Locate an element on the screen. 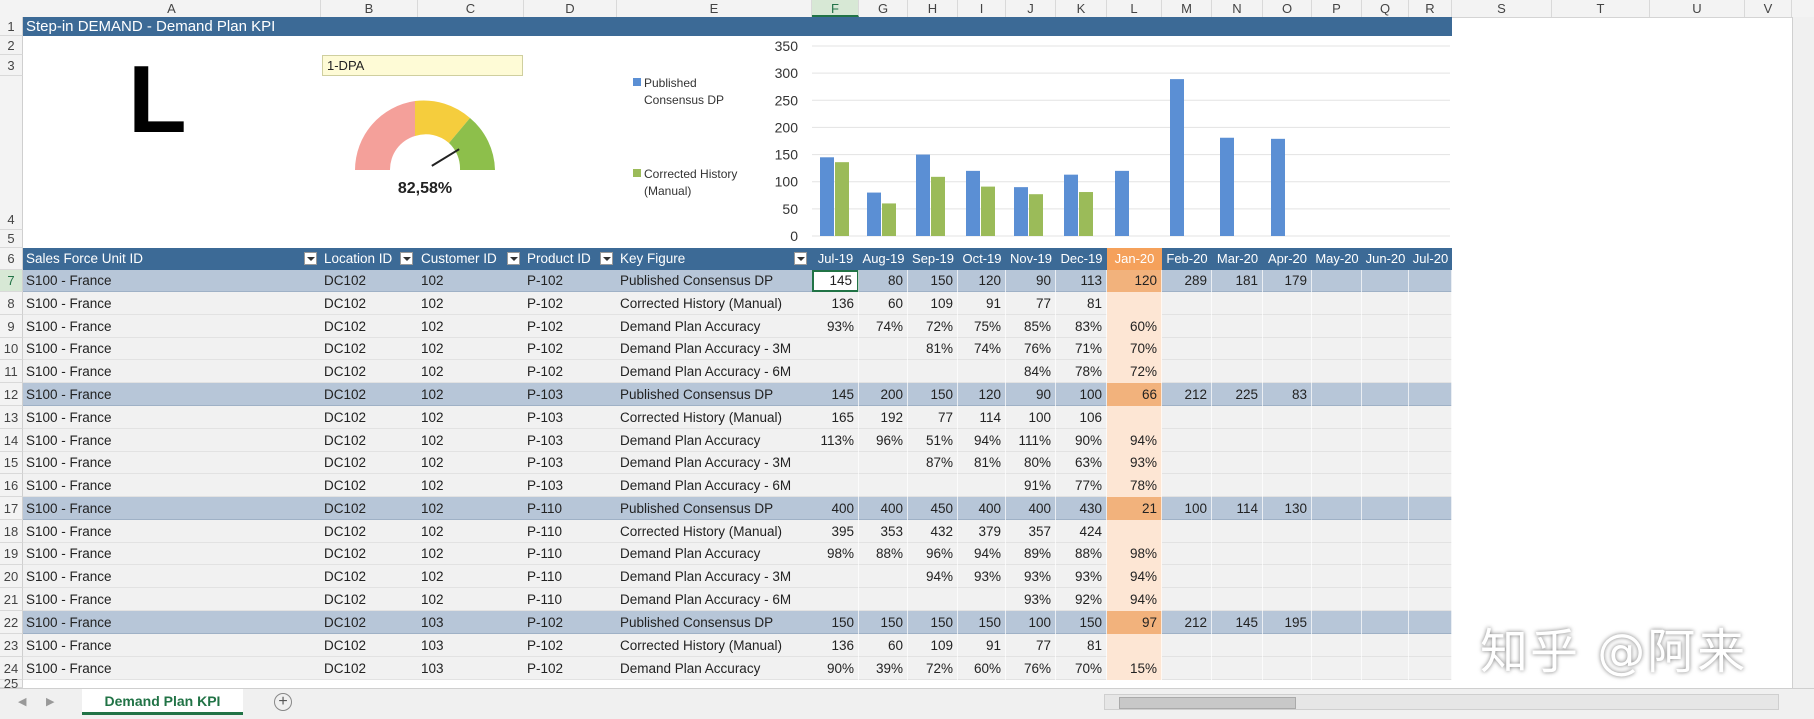  sheet-tab-demand-plan-kpi: Demand Plan KPI is located at coordinates (162, 702).